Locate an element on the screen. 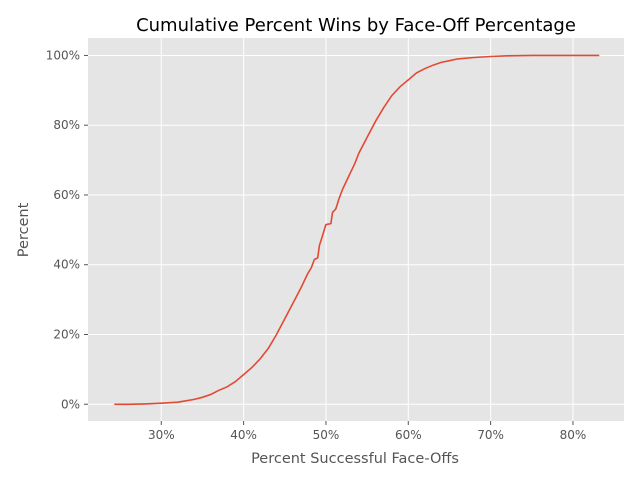 Image resolution: width=640 pixels, height=480 pixels. x-axis-label: Percent Successful Face-Offs is located at coordinates (355, 459).